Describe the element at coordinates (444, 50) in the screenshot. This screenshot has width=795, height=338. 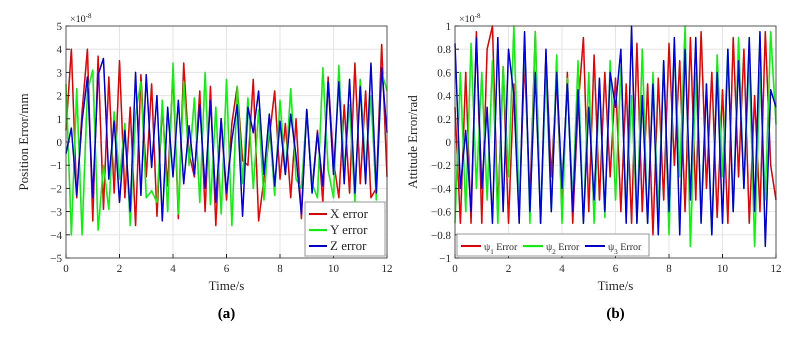
I see `y-tick-label: 0.8` at that location.